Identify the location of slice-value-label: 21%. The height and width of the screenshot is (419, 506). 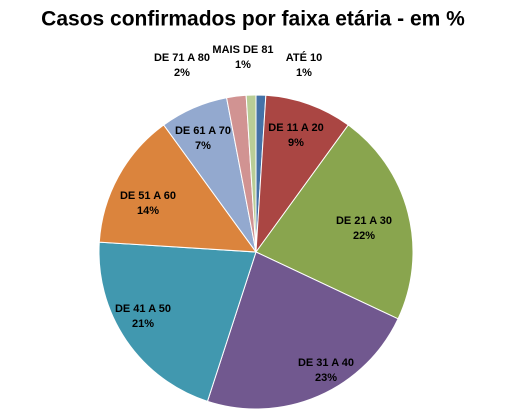
(143, 324).